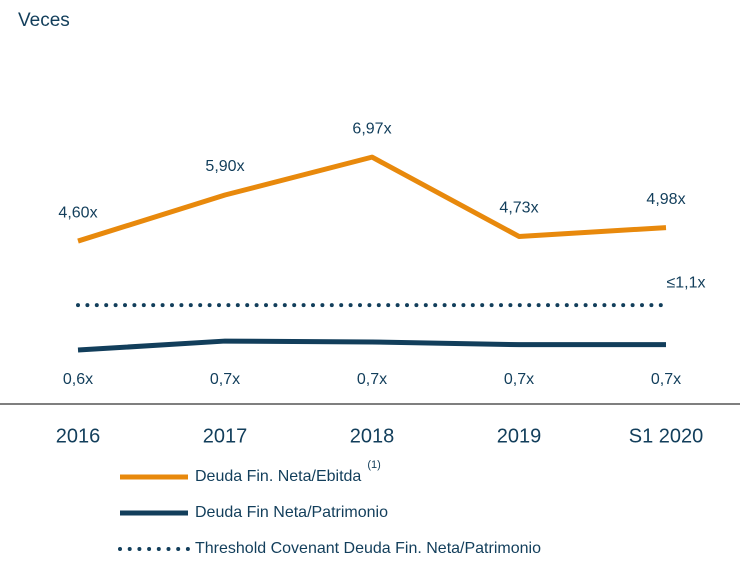  What do you see at coordinates (518, 208) in the screenshot?
I see `data-label: 4,73x` at bounding box center [518, 208].